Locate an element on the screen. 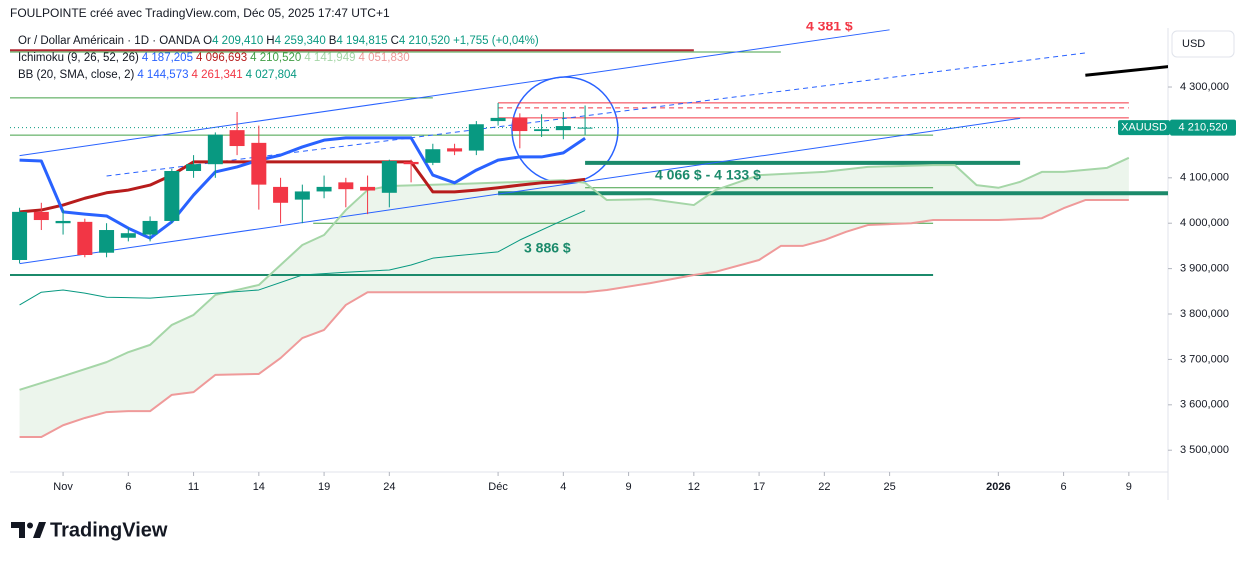 The image size is (1248, 561). annotation: 3 886 $ is located at coordinates (547, 248).